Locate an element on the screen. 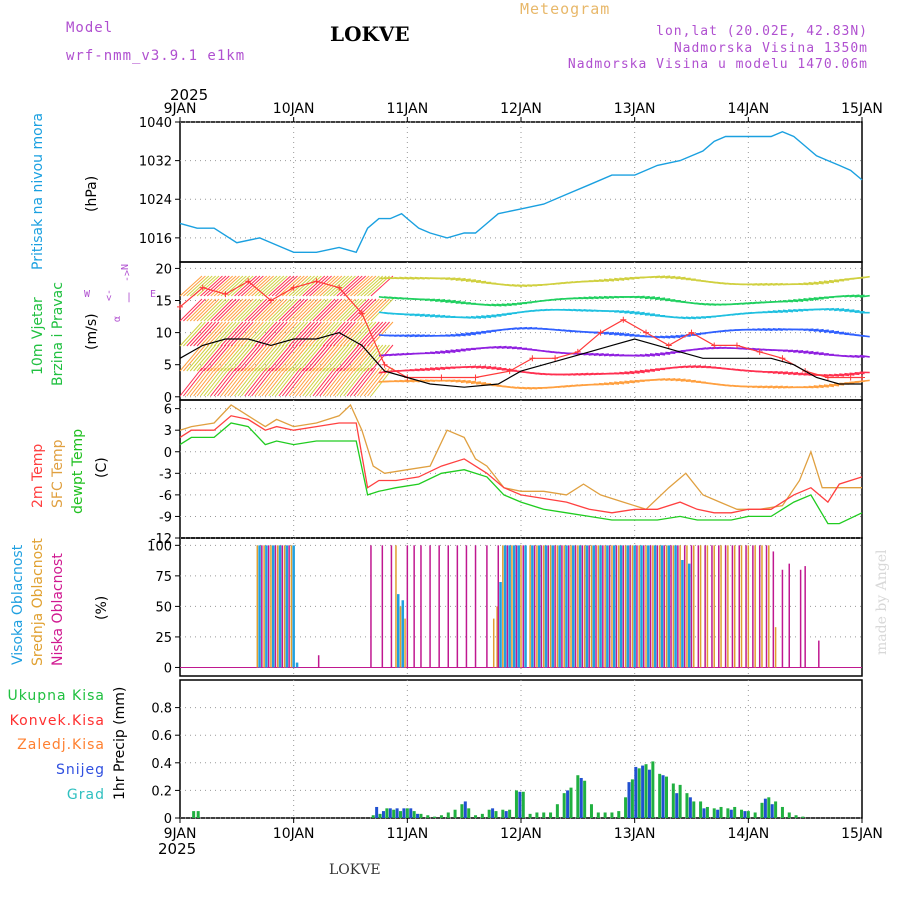 This screenshot has width=900, height=900. y-tick-label: 0.2 is located at coordinates (161, 791).